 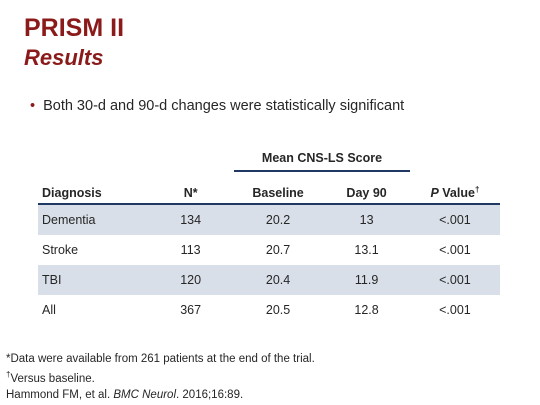 I want to click on header-n: N*, so click(x=190, y=190).